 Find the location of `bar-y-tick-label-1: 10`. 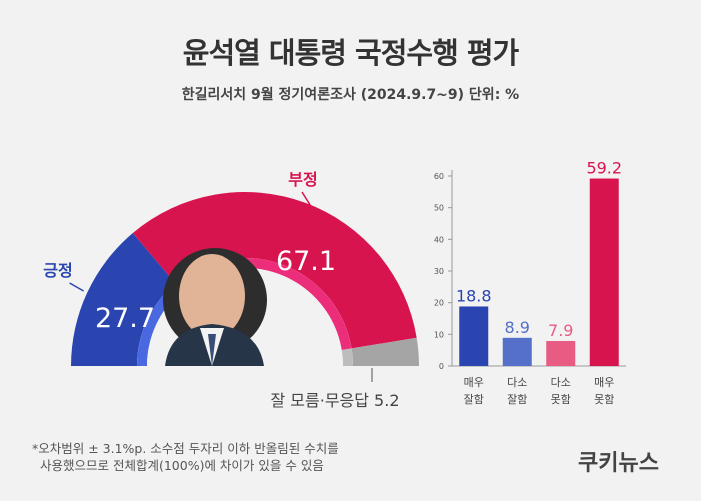

bar-y-tick-label-1: 10 is located at coordinates (439, 334).